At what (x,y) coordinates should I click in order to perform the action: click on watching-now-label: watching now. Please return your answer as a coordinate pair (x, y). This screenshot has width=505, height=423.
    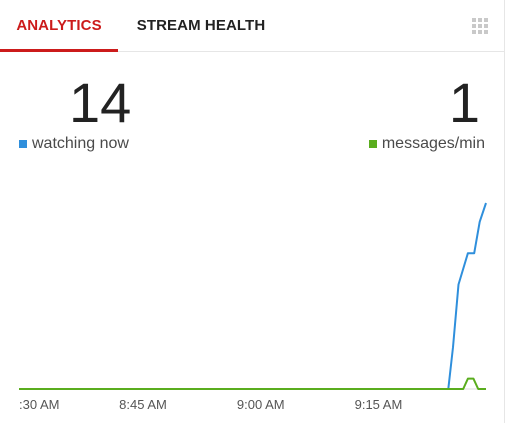
    Looking at the image, I should click on (80, 143).